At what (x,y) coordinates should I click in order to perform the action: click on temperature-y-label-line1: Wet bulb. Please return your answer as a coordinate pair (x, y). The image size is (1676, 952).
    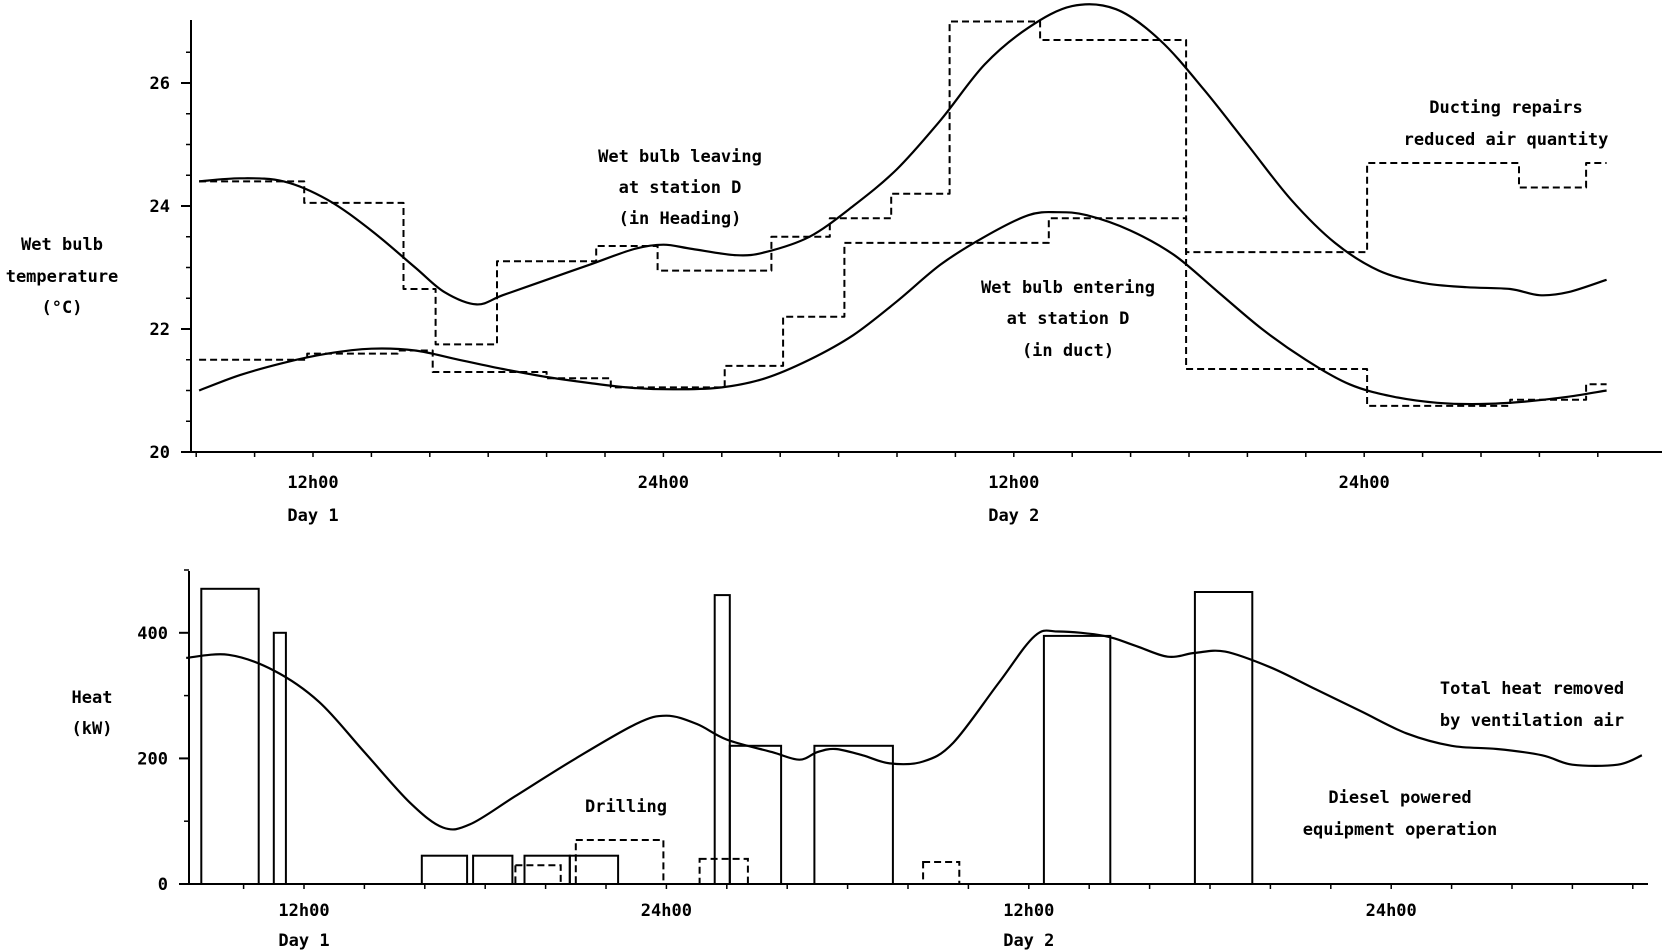
    Looking at the image, I should click on (62, 245).